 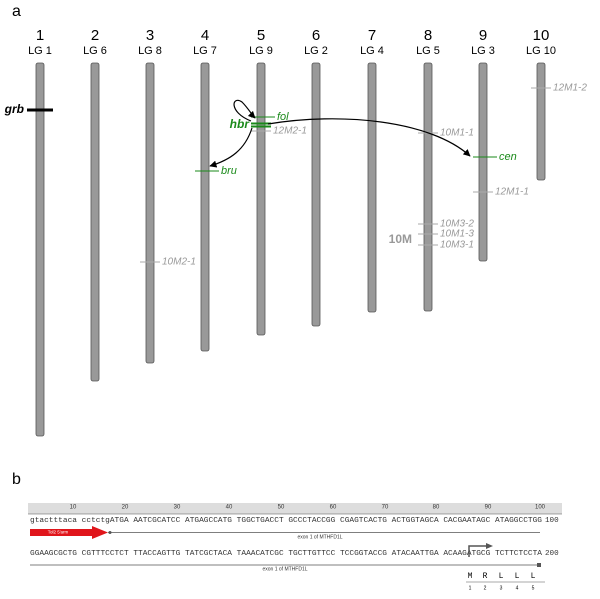 What do you see at coordinates (485, 588) in the screenshot?
I see `residue-number: 2` at bounding box center [485, 588].